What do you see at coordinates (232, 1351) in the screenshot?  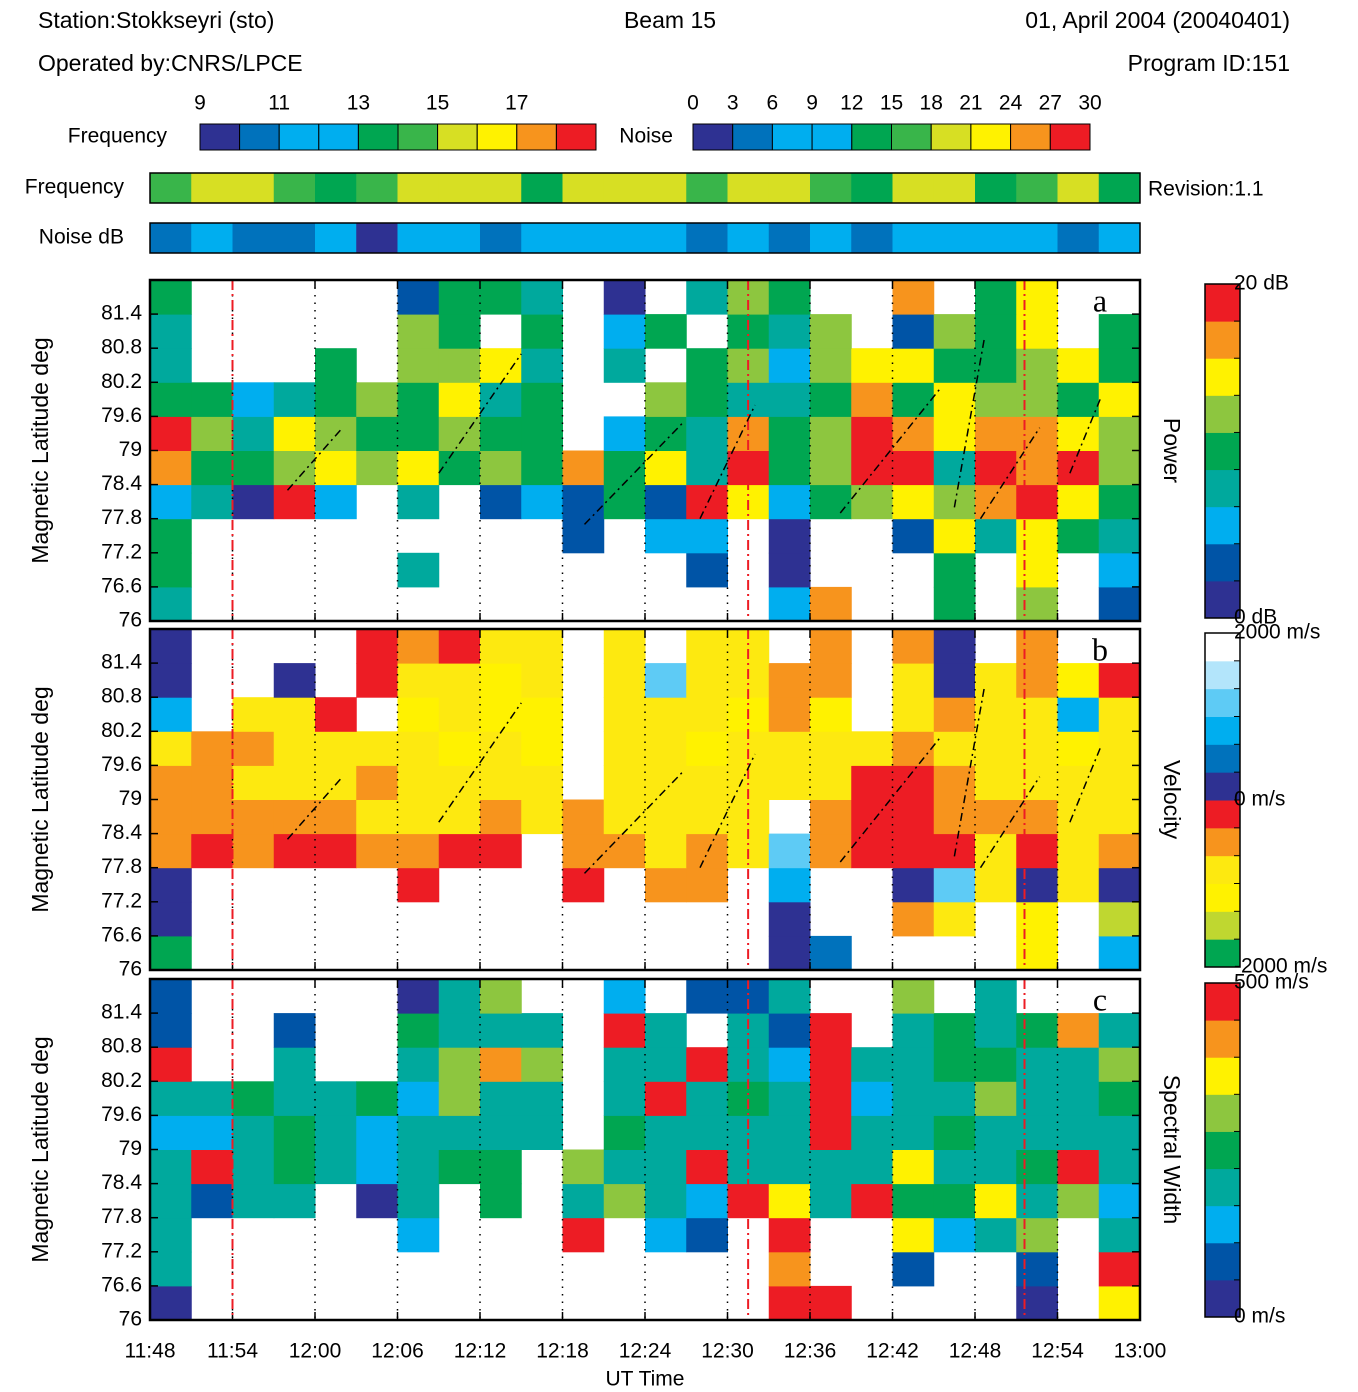 I see `x-tick-label: 11:54` at bounding box center [232, 1351].